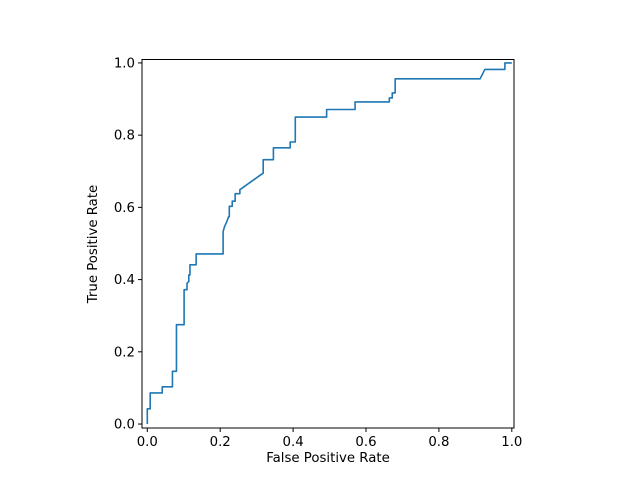 The width and height of the screenshot is (640, 480). What do you see at coordinates (220, 442) in the screenshot?
I see `x-tick-label: 0.2` at bounding box center [220, 442].